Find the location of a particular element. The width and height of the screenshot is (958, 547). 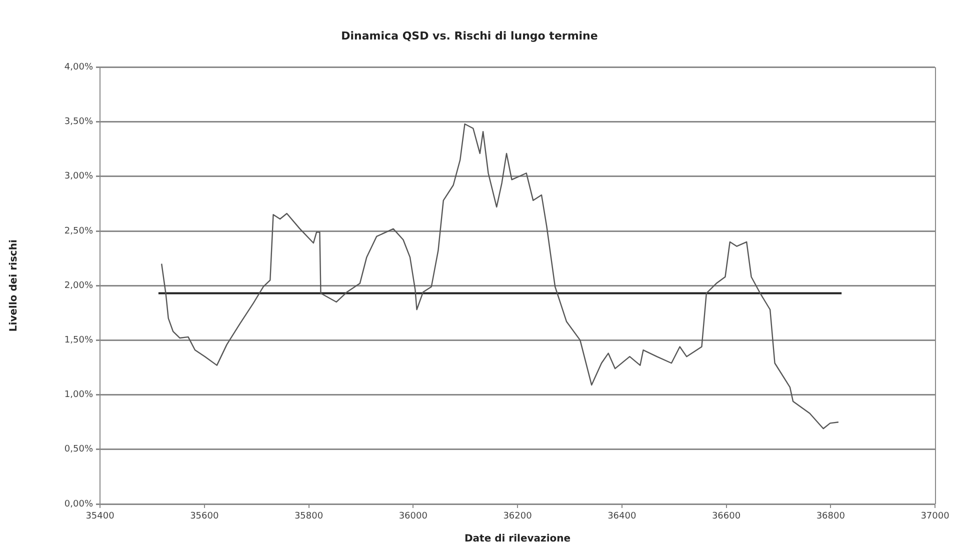

y-tick-label: 0,00% is located at coordinates (79, 504).